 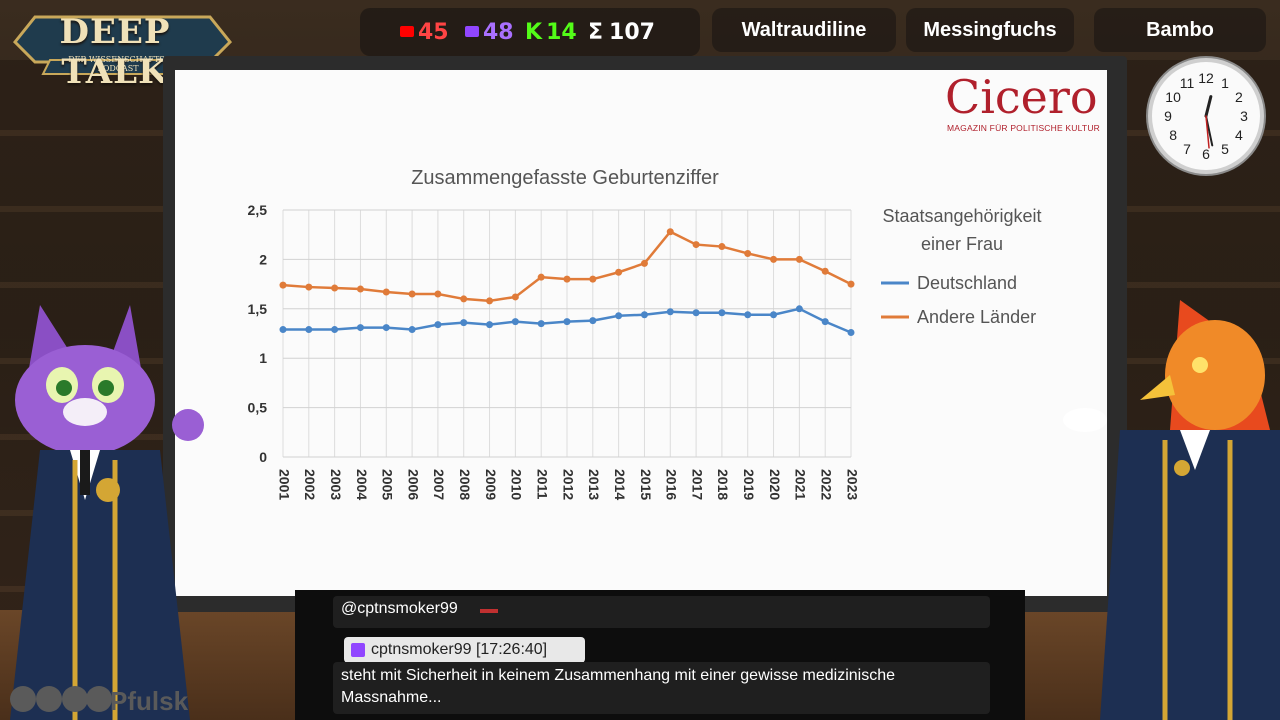 What do you see at coordinates (568, 484) in the screenshot?
I see `x-tick-label: 2012` at bounding box center [568, 484].